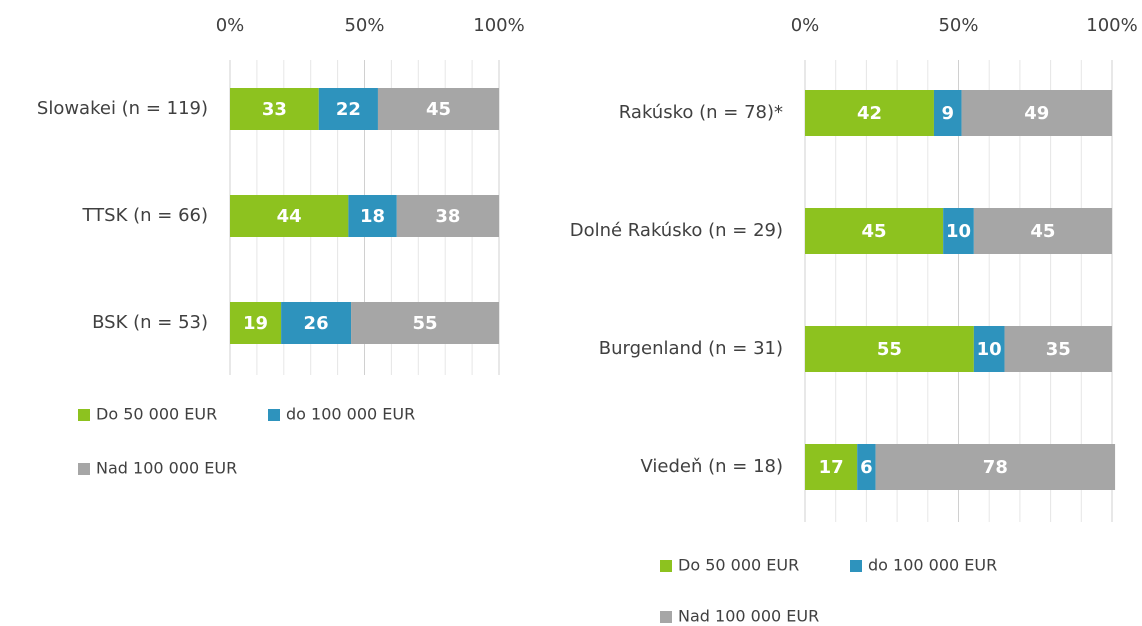  What do you see at coordinates (122, 108) in the screenshot?
I see `category-label: Slowakei (n = 119)` at bounding box center [122, 108].